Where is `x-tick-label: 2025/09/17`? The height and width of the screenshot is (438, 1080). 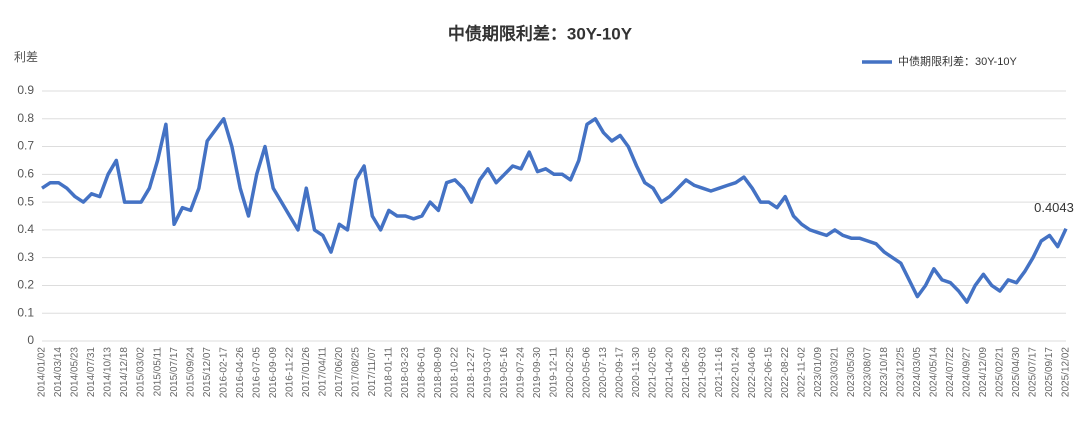
x-tick-label: 2025/09/17 is located at coordinates (1049, 372).